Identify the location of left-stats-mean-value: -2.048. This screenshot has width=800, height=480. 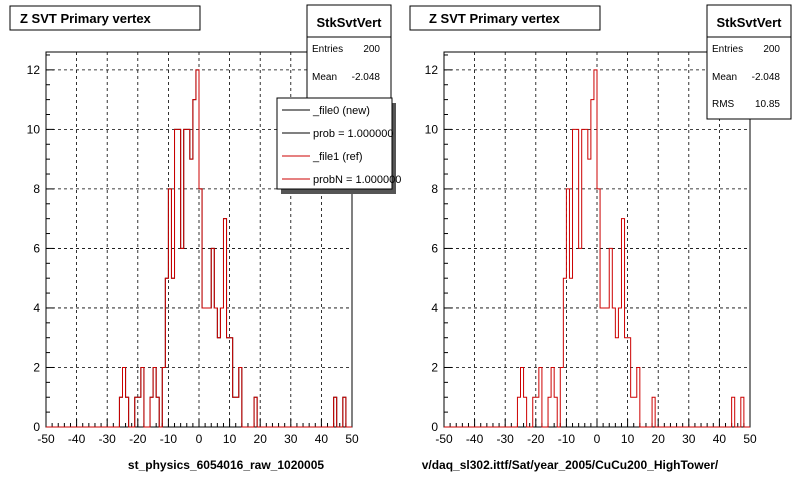
(366, 77).